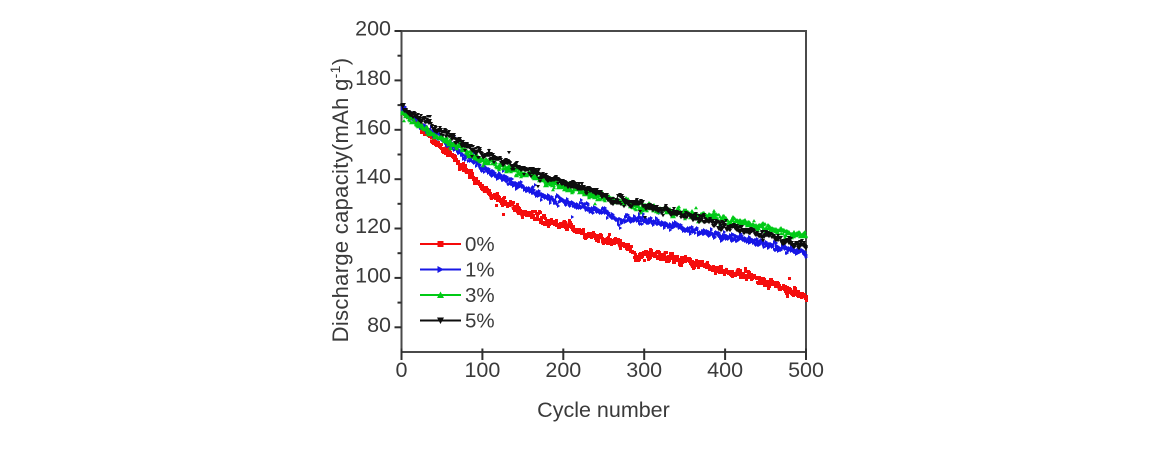  Describe the element at coordinates (480, 244) in the screenshot. I see `svg-text: 0%` at that location.